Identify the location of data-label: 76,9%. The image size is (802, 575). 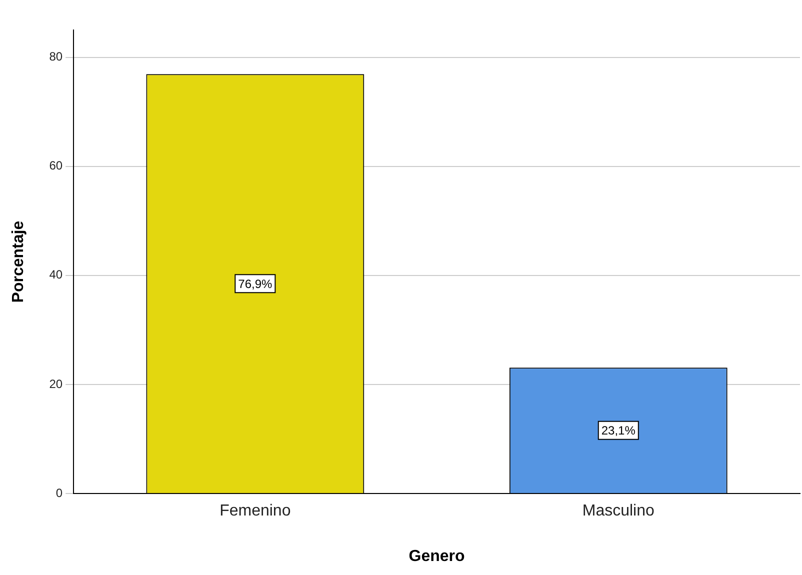
(255, 283).